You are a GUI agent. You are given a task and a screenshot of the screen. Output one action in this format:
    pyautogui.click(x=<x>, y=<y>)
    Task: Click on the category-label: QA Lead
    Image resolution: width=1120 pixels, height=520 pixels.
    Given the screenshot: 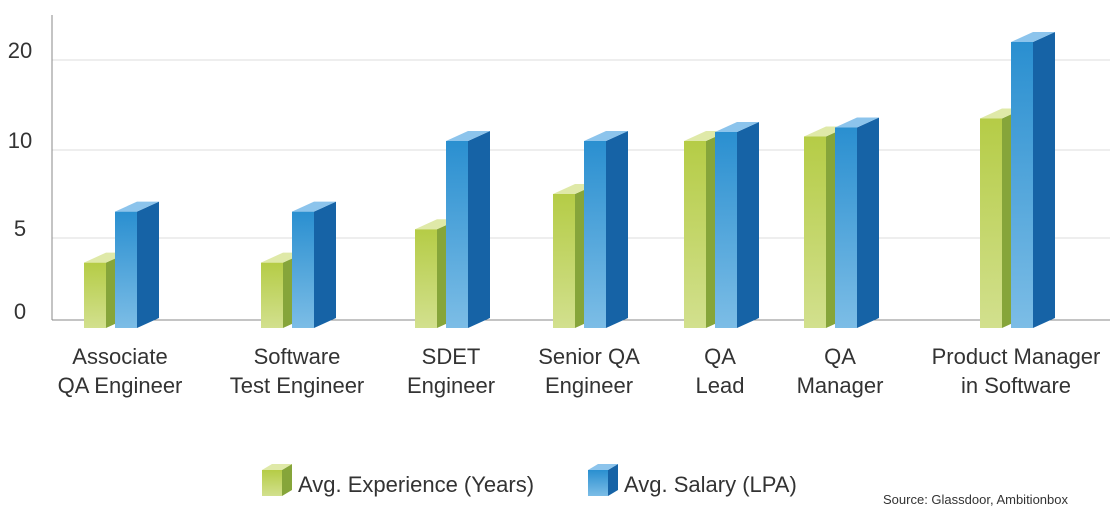 What is the action you would take?
    pyautogui.click(x=720, y=371)
    